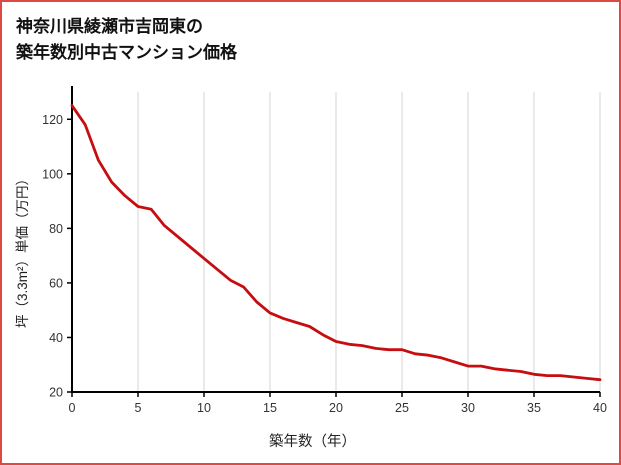  What do you see at coordinates (402, 408) in the screenshot?
I see `svg-text: 25` at bounding box center [402, 408].